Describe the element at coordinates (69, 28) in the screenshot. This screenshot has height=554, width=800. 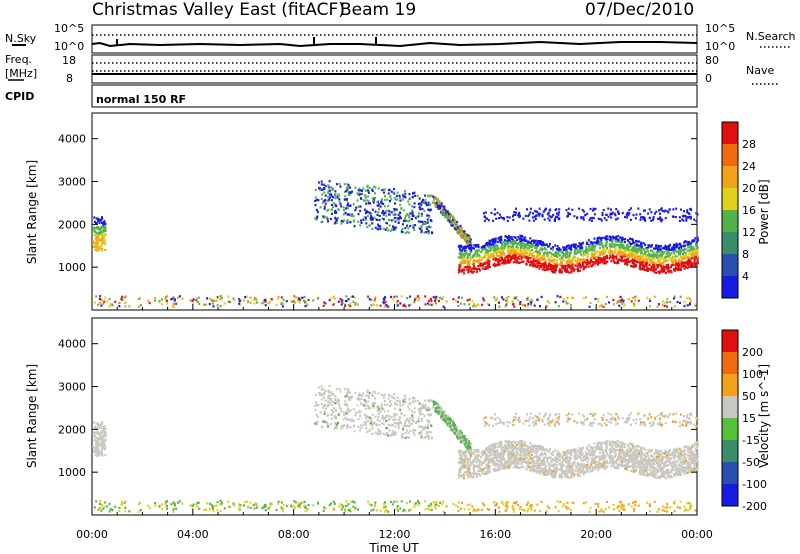
I see `nsky-tick-top: 10^5` at that location.